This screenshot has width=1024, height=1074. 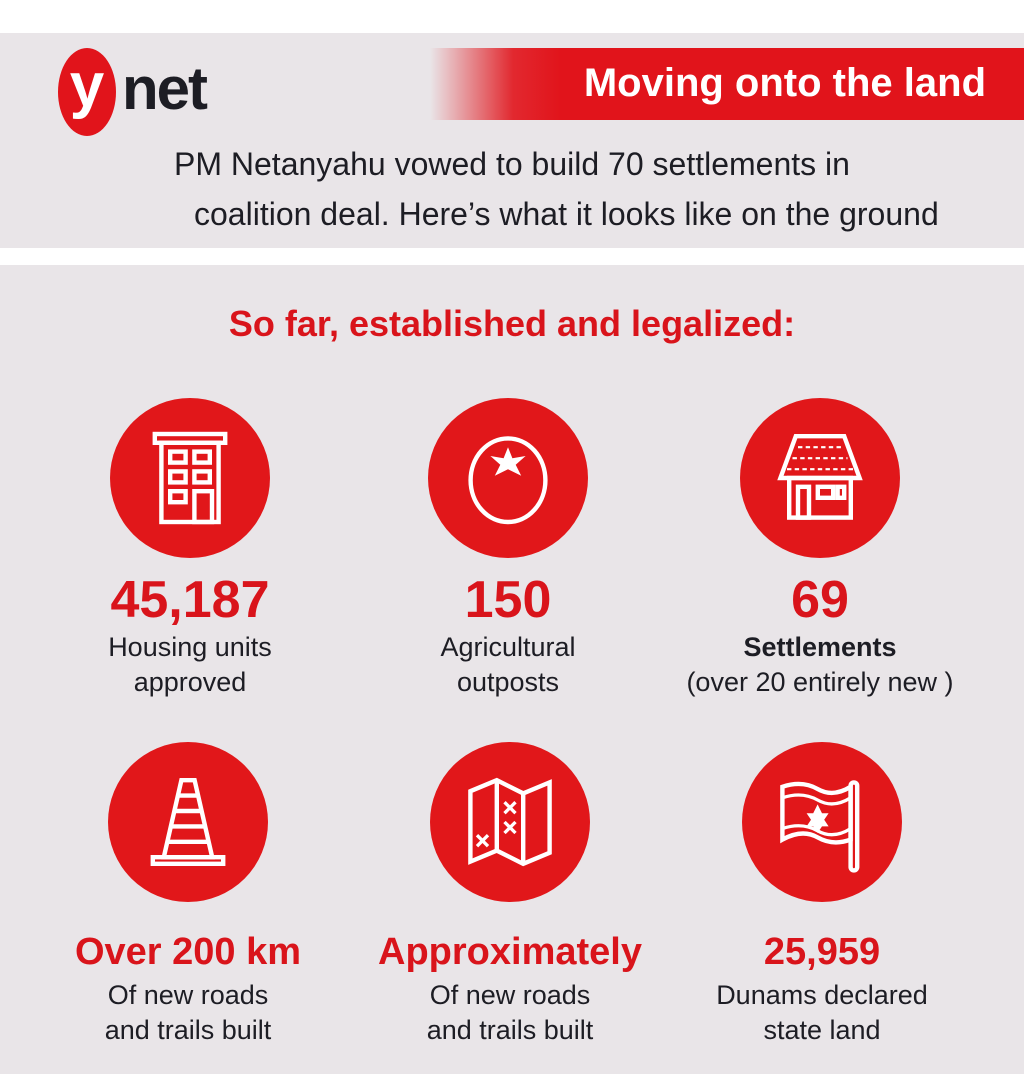 I want to click on stat-agricultural-outposts: 150 Agricultural outposts, so click(x=508, y=549).